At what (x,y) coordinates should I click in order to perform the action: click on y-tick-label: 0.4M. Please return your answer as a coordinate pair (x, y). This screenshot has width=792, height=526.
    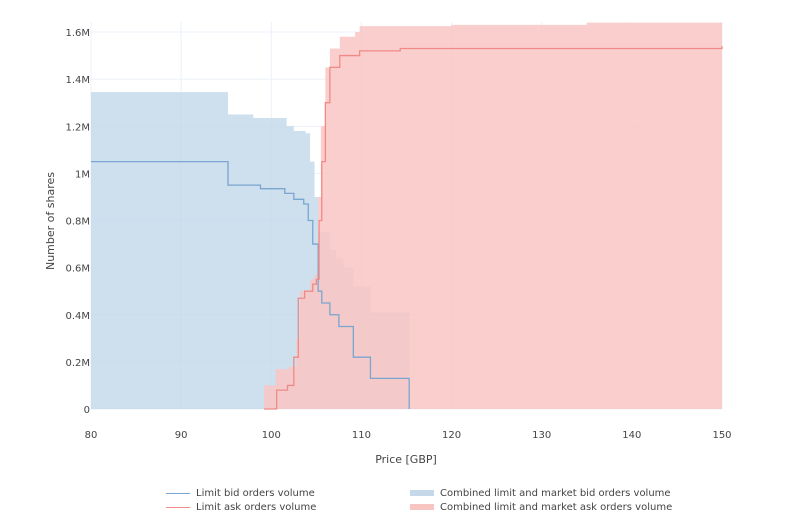
    Looking at the image, I should click on (77, 316).